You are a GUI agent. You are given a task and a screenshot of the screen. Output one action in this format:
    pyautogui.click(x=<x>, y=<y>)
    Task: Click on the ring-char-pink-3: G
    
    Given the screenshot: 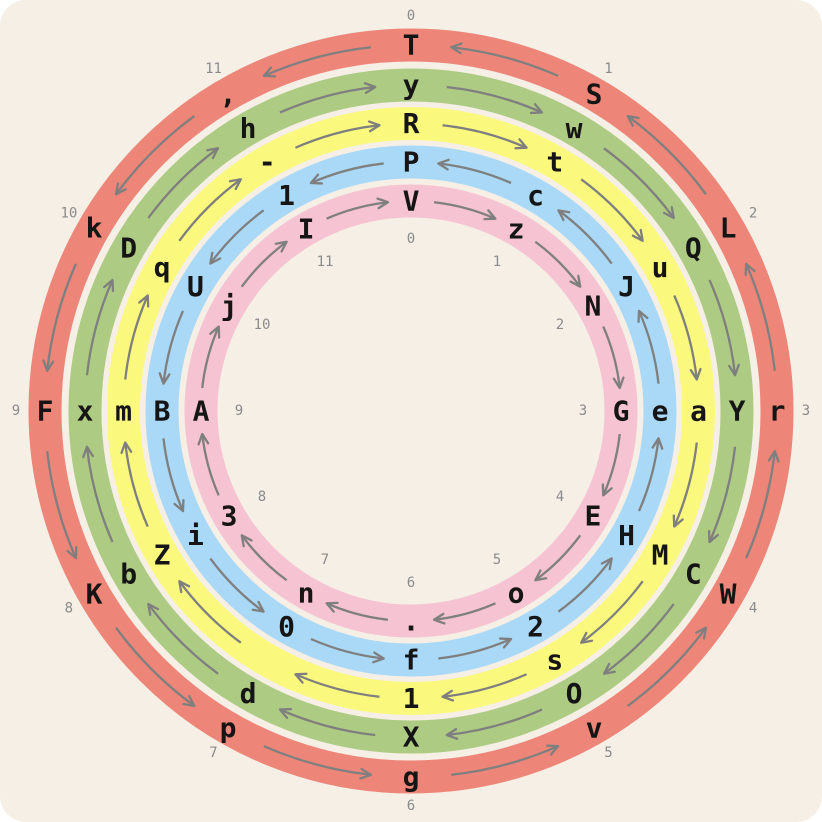 What is the action you would take?
    pyautogui.click(x=621, y=411)
    